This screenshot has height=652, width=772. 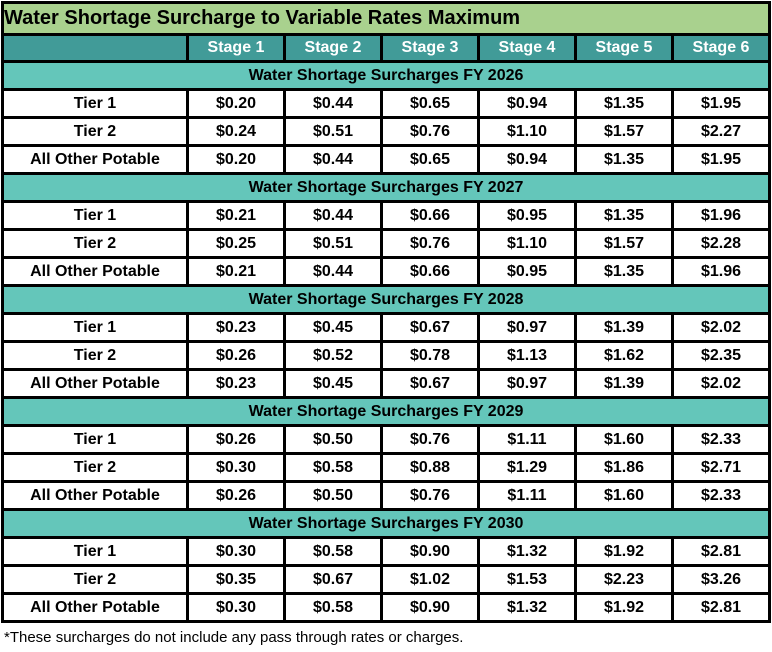 I want to click on rate-value: $0.97, so click(x=527, y=327).